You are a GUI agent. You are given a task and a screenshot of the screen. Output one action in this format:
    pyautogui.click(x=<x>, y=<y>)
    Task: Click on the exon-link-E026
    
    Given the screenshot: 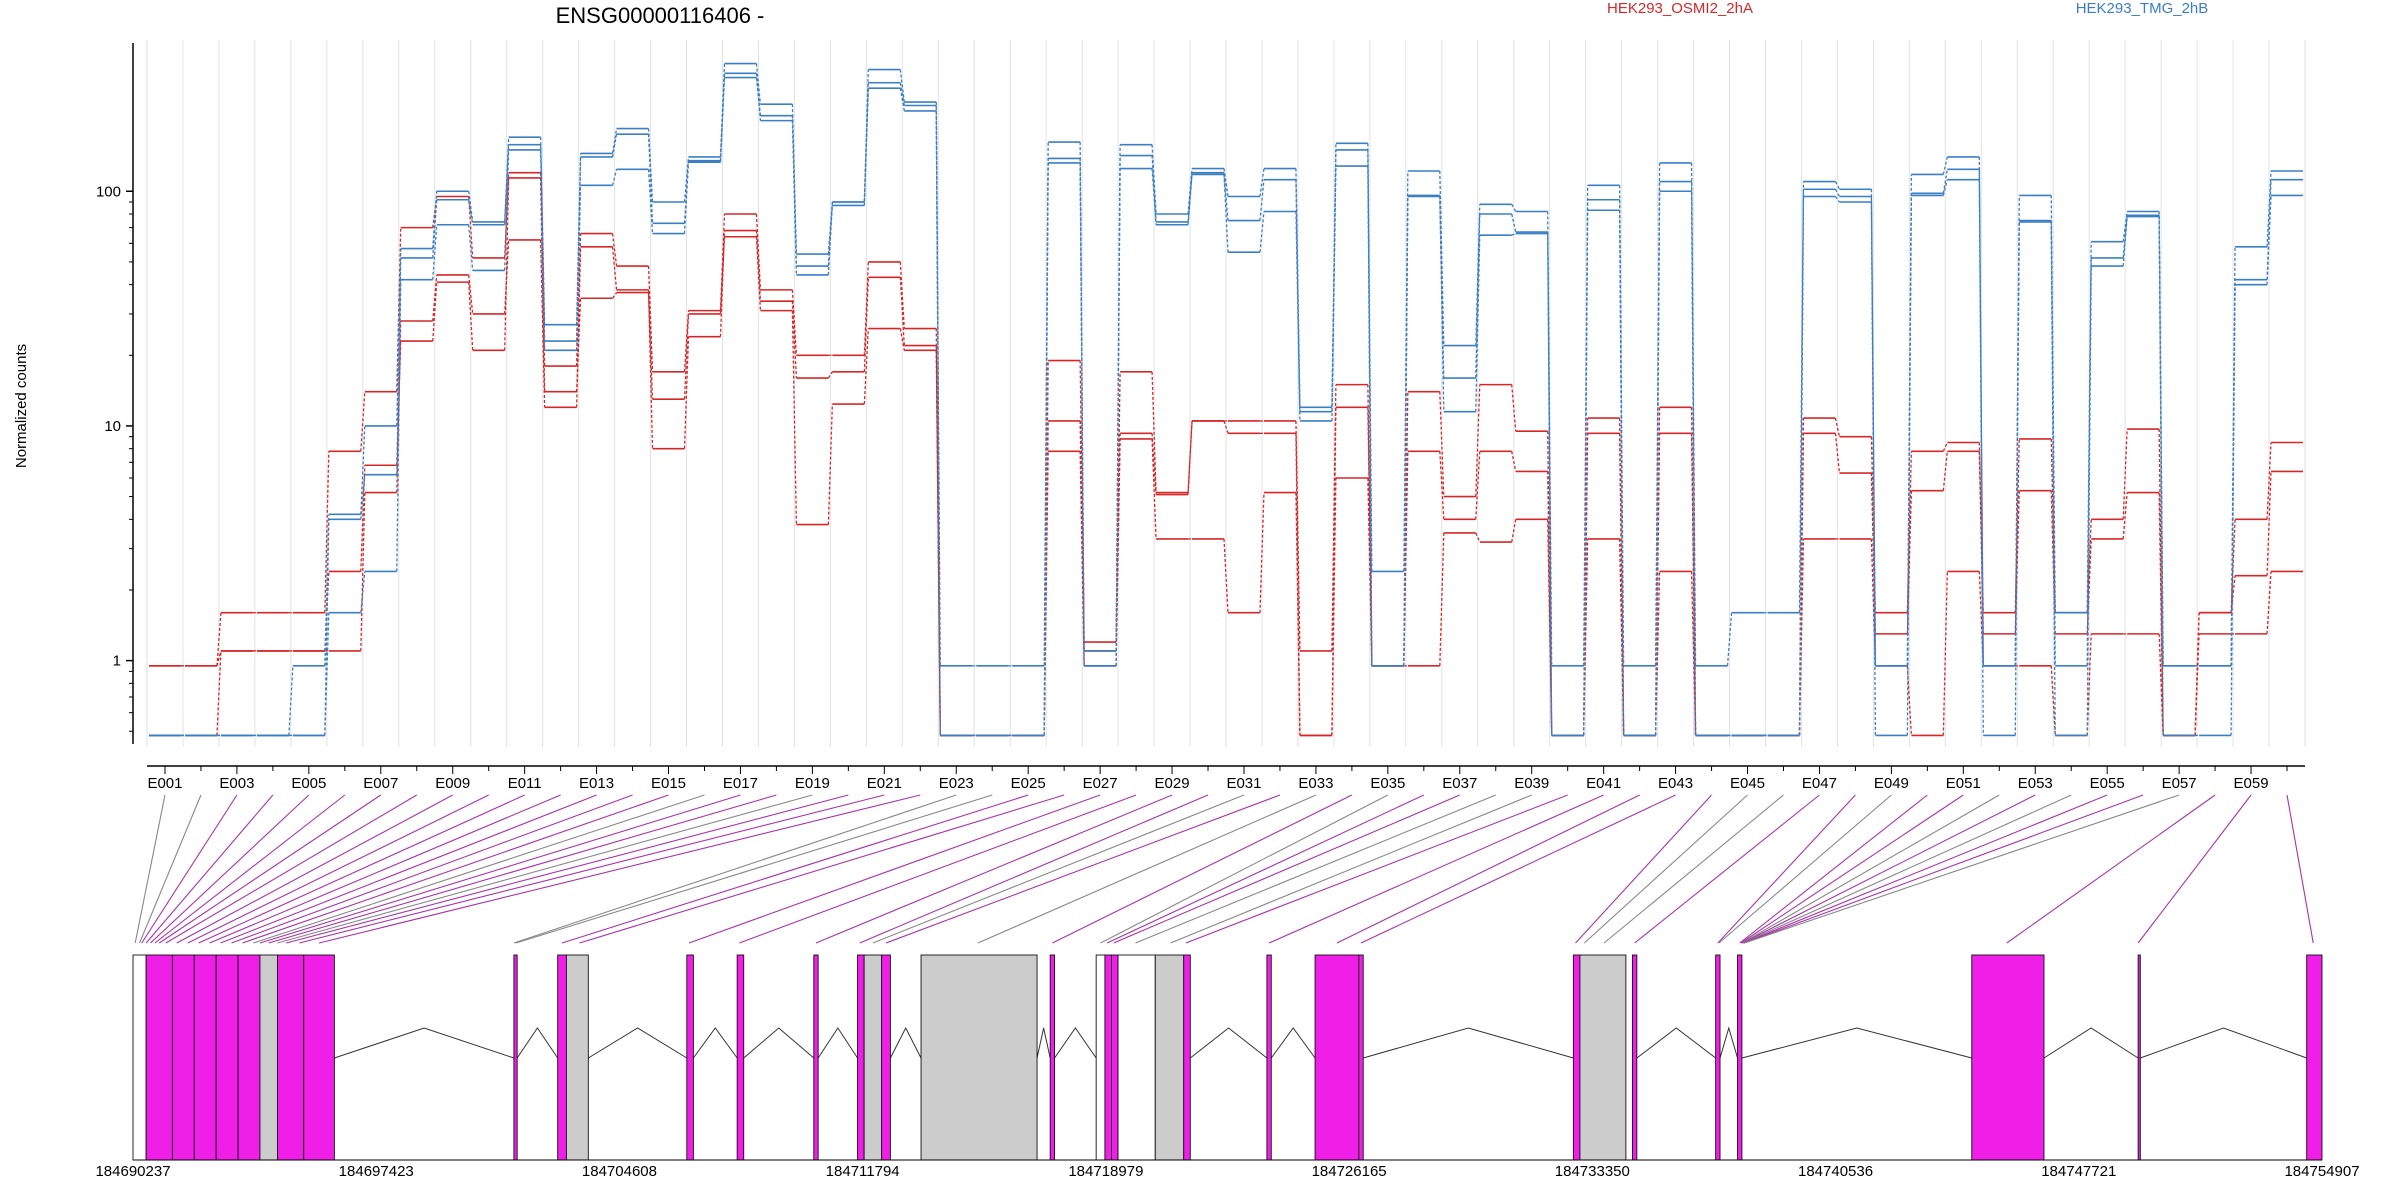 What is the action you would take?
    pyautogui.click(x=822, y=869)
    